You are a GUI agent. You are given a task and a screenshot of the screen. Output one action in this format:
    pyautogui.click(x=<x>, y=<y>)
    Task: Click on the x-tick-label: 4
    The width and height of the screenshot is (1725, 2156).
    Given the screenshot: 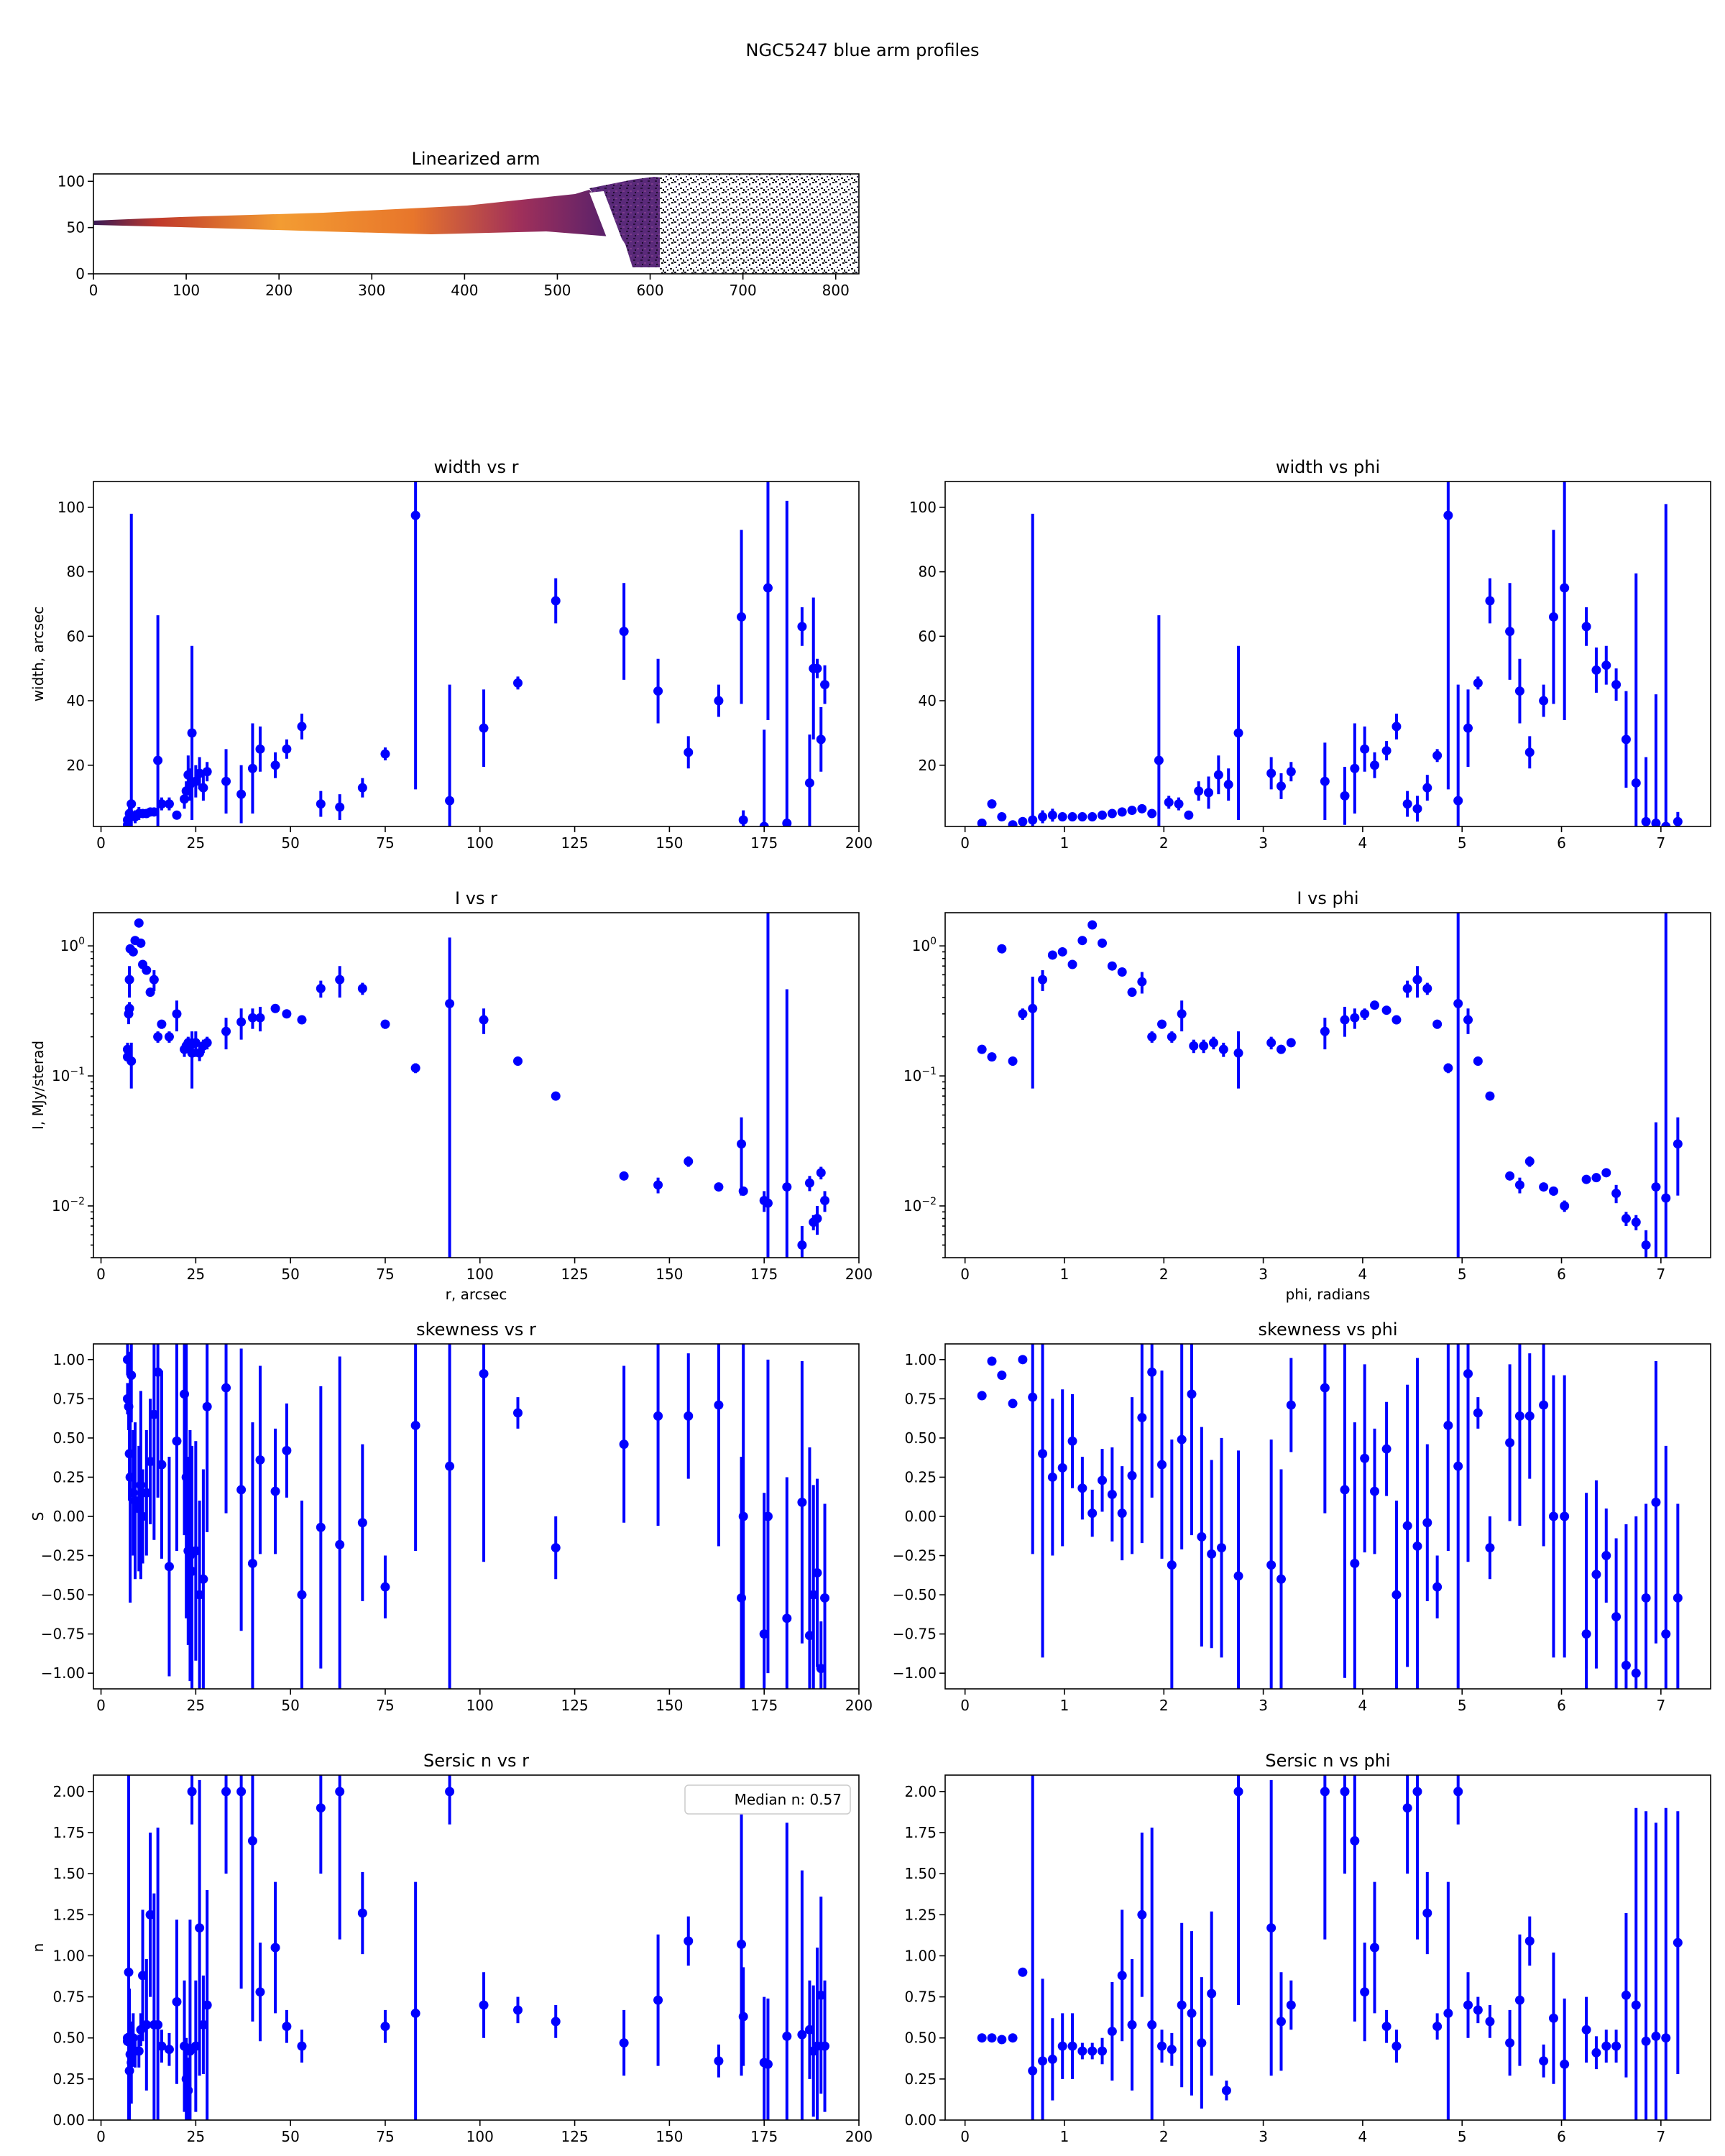 What is the action you would take?
    pyautogui.click(x=1363, y=843)
    